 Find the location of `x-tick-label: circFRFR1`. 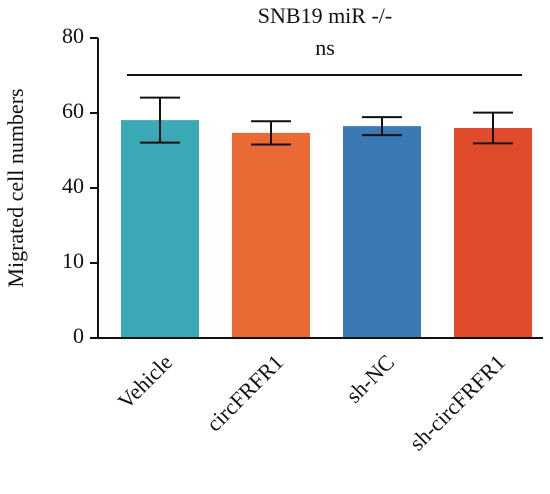

x-tick-label: circFRFR1 is located at coordinates (244, 392).